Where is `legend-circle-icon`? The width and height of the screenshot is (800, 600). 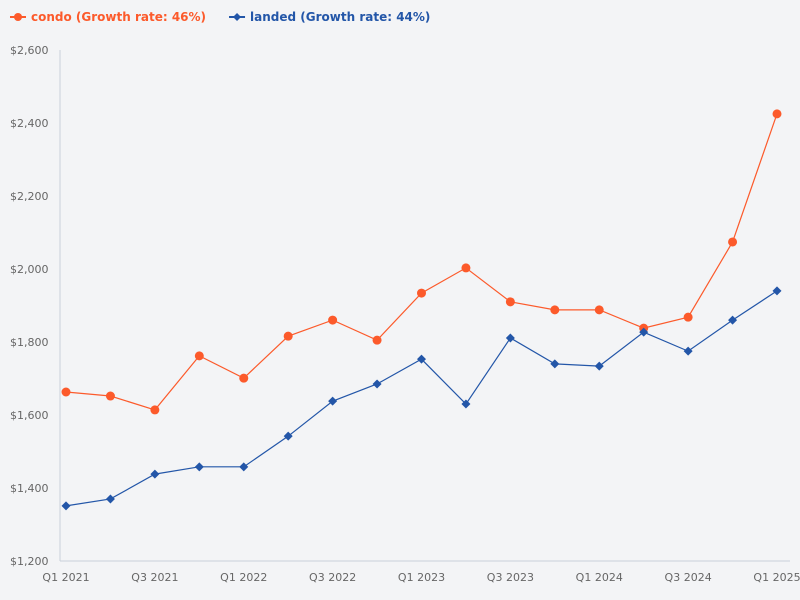
legend-circle-icon is located at coordinates (18, 17).